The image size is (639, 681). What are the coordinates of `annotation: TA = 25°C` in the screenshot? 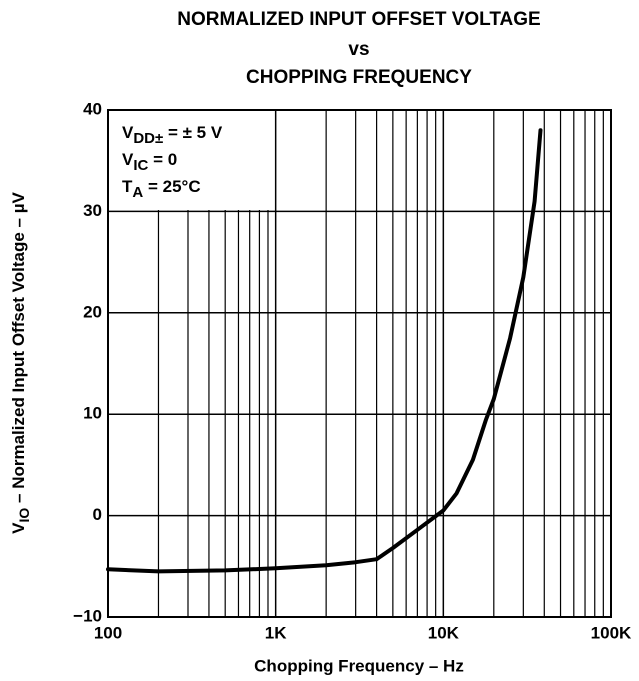 It's located at (161, 188).